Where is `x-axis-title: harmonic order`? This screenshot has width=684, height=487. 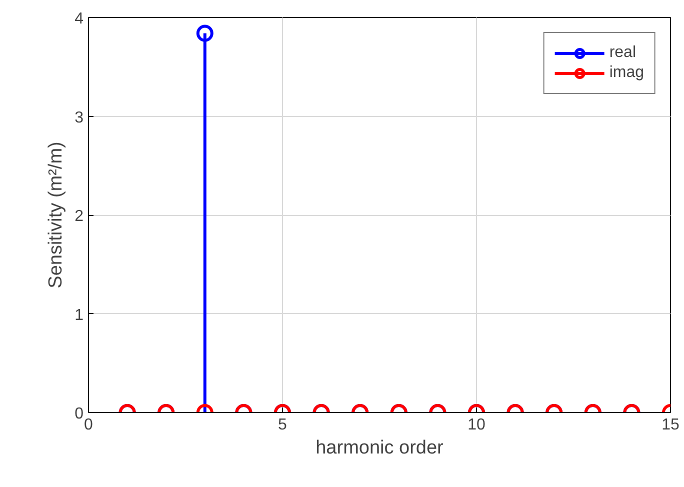 x-axis-title: harmonic order is located at coordinates (380, 448).